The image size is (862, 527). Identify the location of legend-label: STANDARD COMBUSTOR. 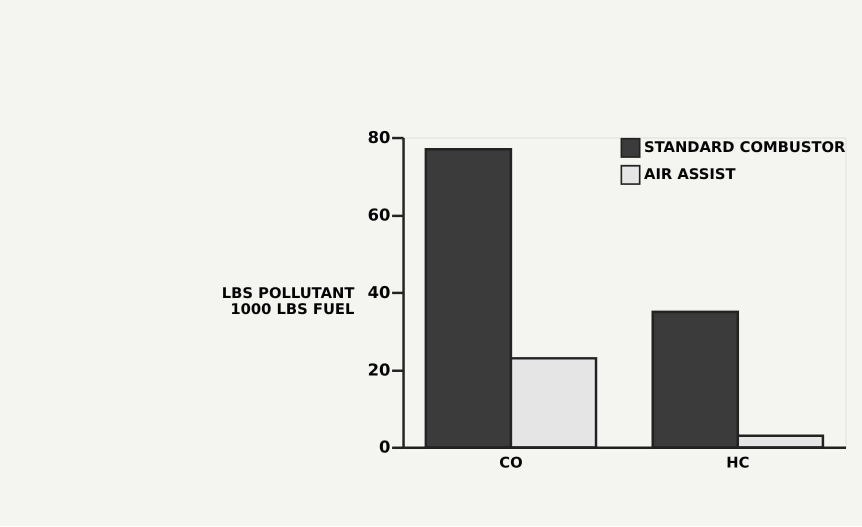
(745, 147).